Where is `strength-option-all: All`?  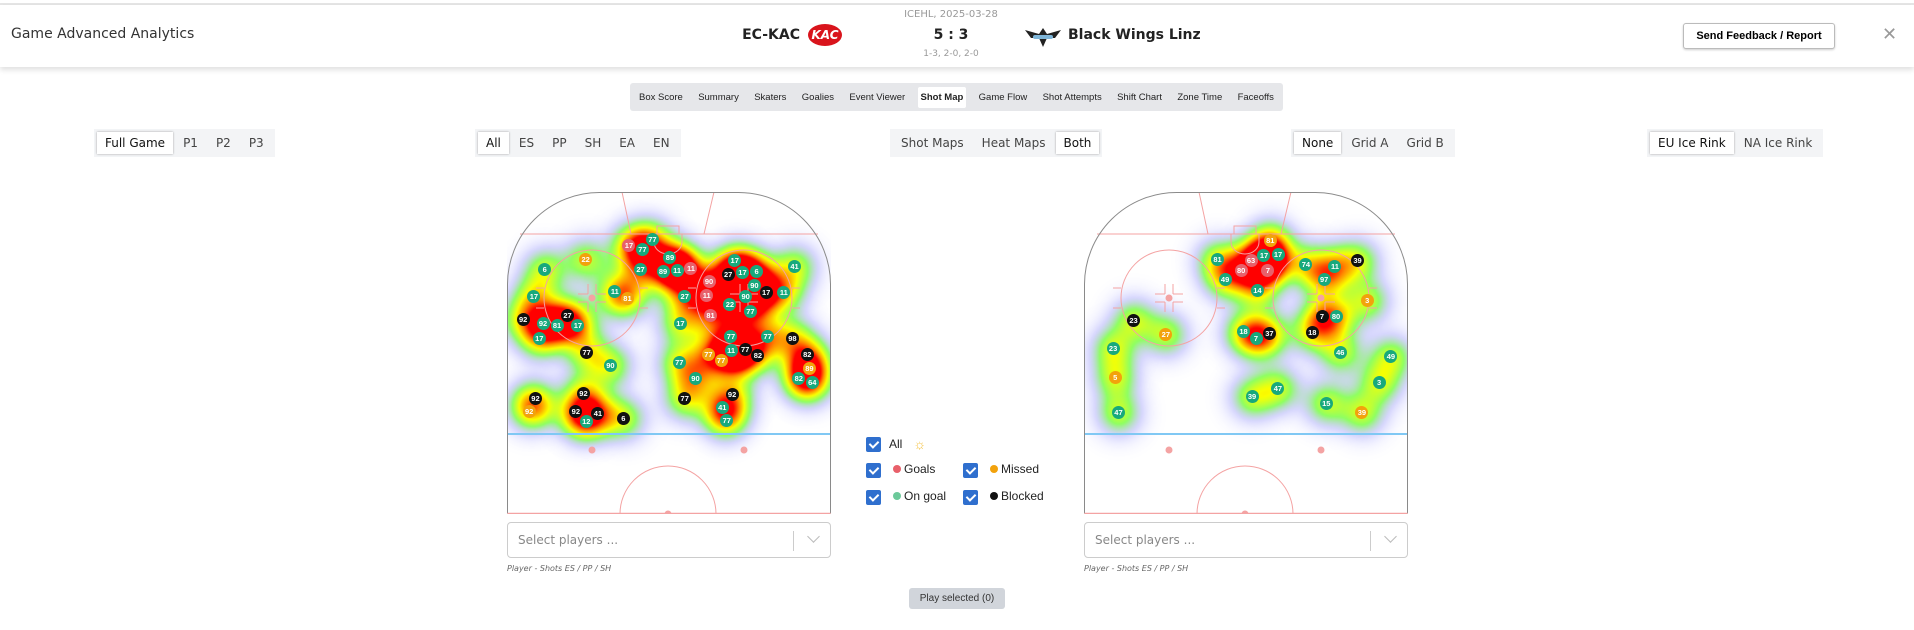 strength-option-all: All is located at coordinates (493, 143).